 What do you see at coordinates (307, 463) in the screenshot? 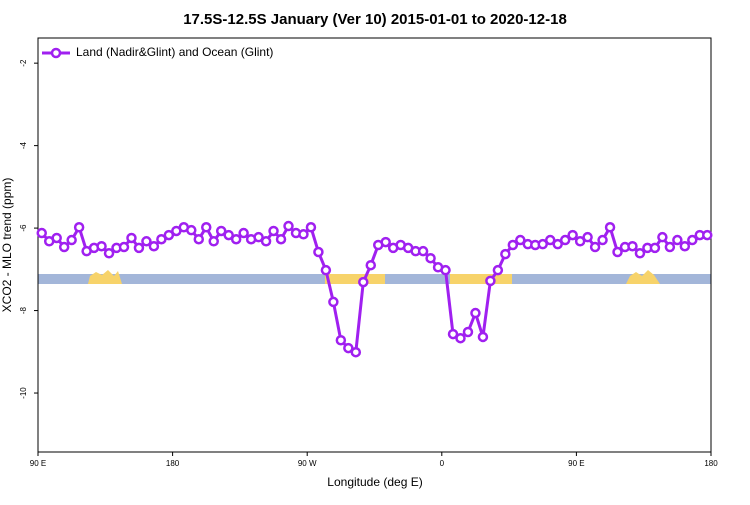
I see `x-tick-label: 90 W` at bounding box center [307, 463].